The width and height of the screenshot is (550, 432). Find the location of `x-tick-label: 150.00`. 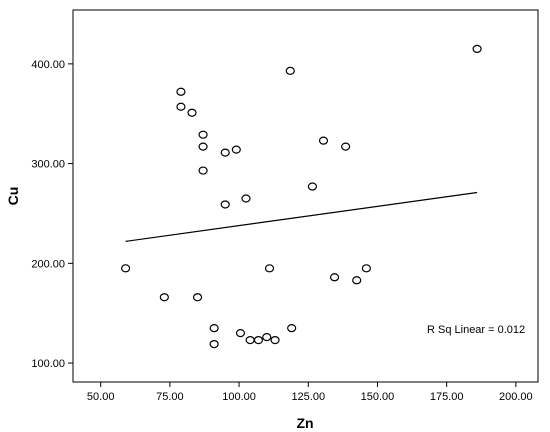

x-tick-label: 150.00 is located at coordinates (378, 397).